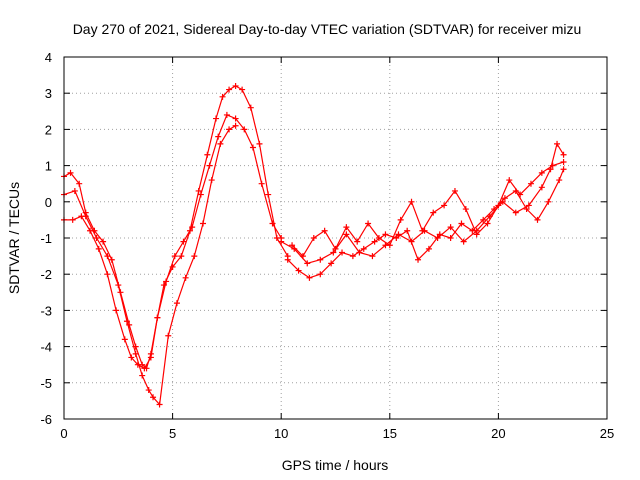 This screenshot has width=640, height=480. Describe the element at coordinates (48, 57) in the screenshot. I see `y-tick-label: 4` at that location.